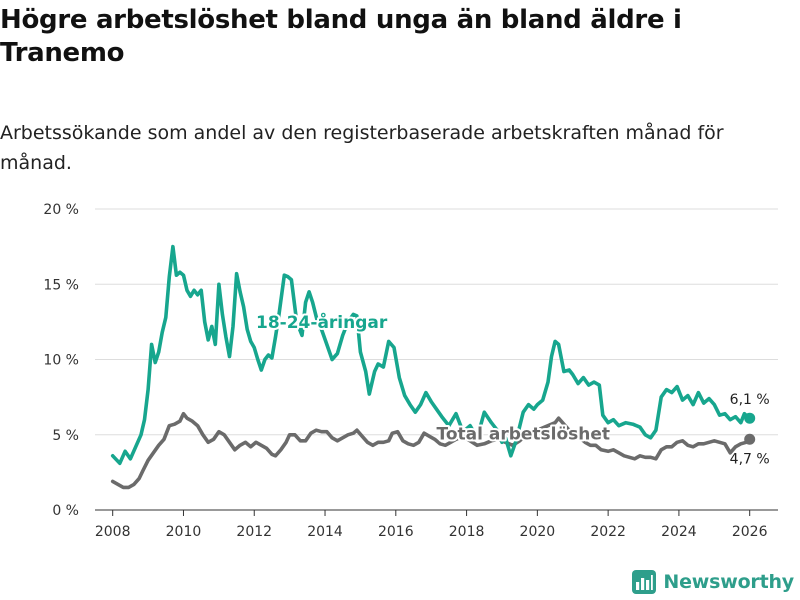 Image resolution: width=800 pixels, height=600 pixels. Describe the element at coordinates (254, 532) in the screenshot. I see `x-tick-label: 2012` at that location.